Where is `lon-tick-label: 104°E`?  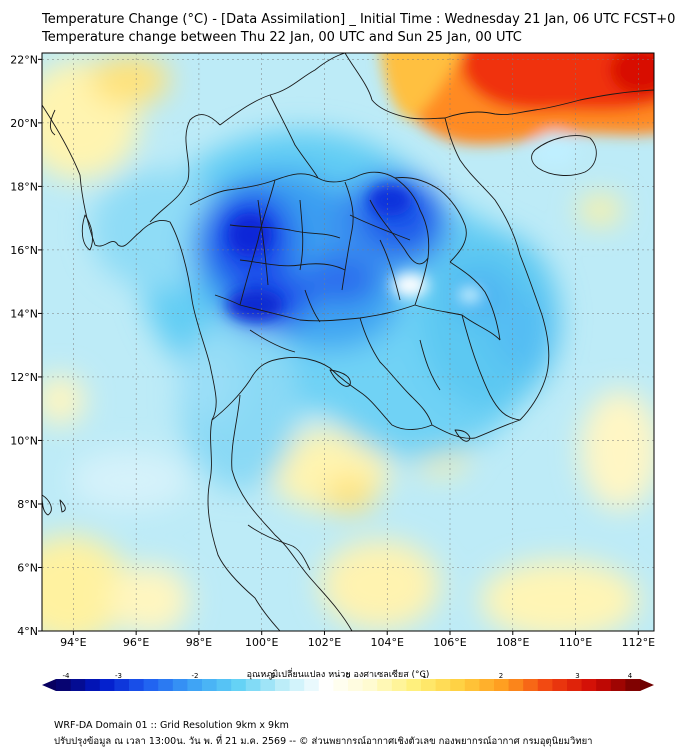 lon-tick-label: 104°E is located at coordinates (387, 642).